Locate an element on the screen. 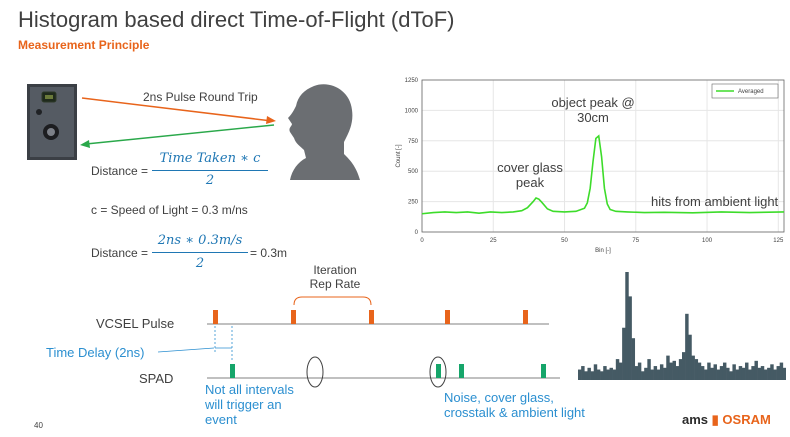 The width and height of the screenshot is (790, 437). distance-label: Distance = is located at coordinates (120, 171).